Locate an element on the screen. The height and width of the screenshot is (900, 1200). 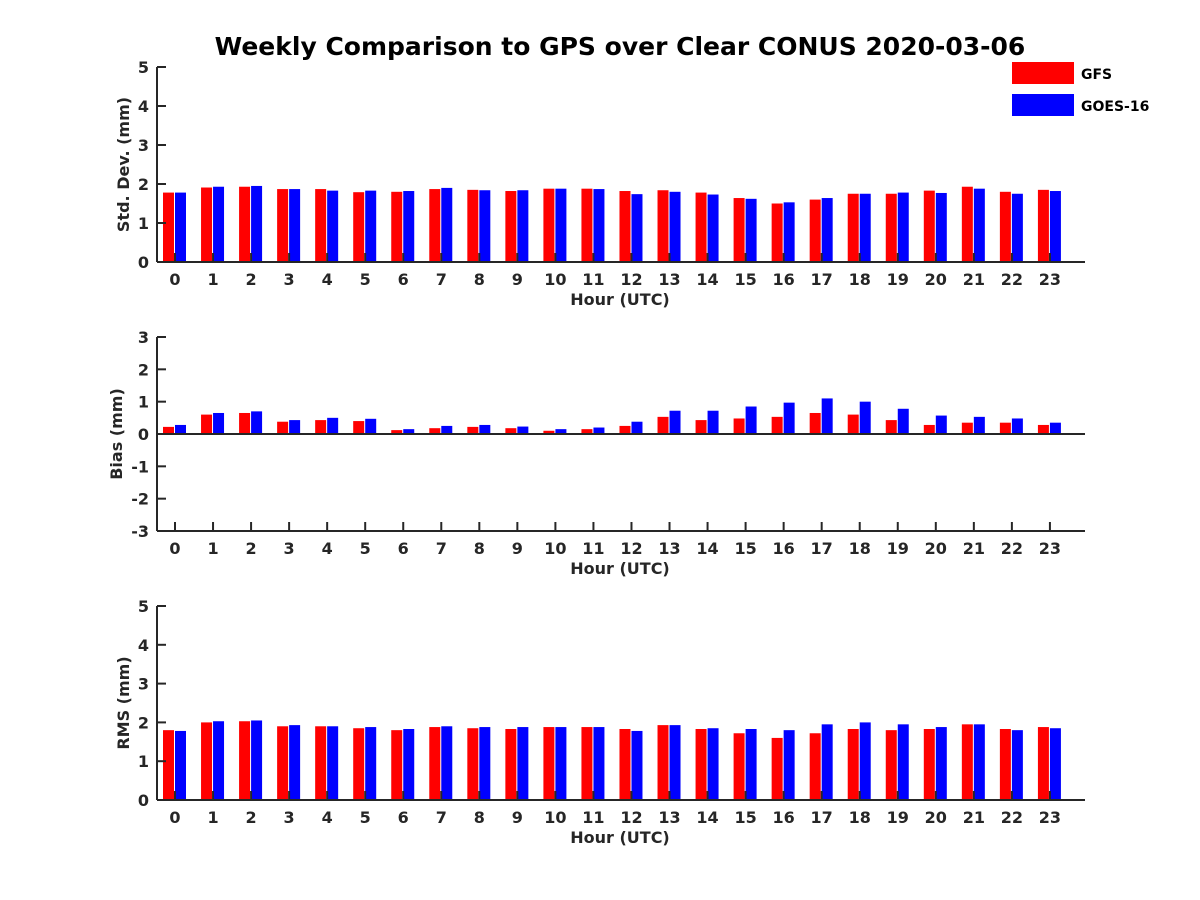
x-tick-label: 16 is located at coordinates (784, 279).